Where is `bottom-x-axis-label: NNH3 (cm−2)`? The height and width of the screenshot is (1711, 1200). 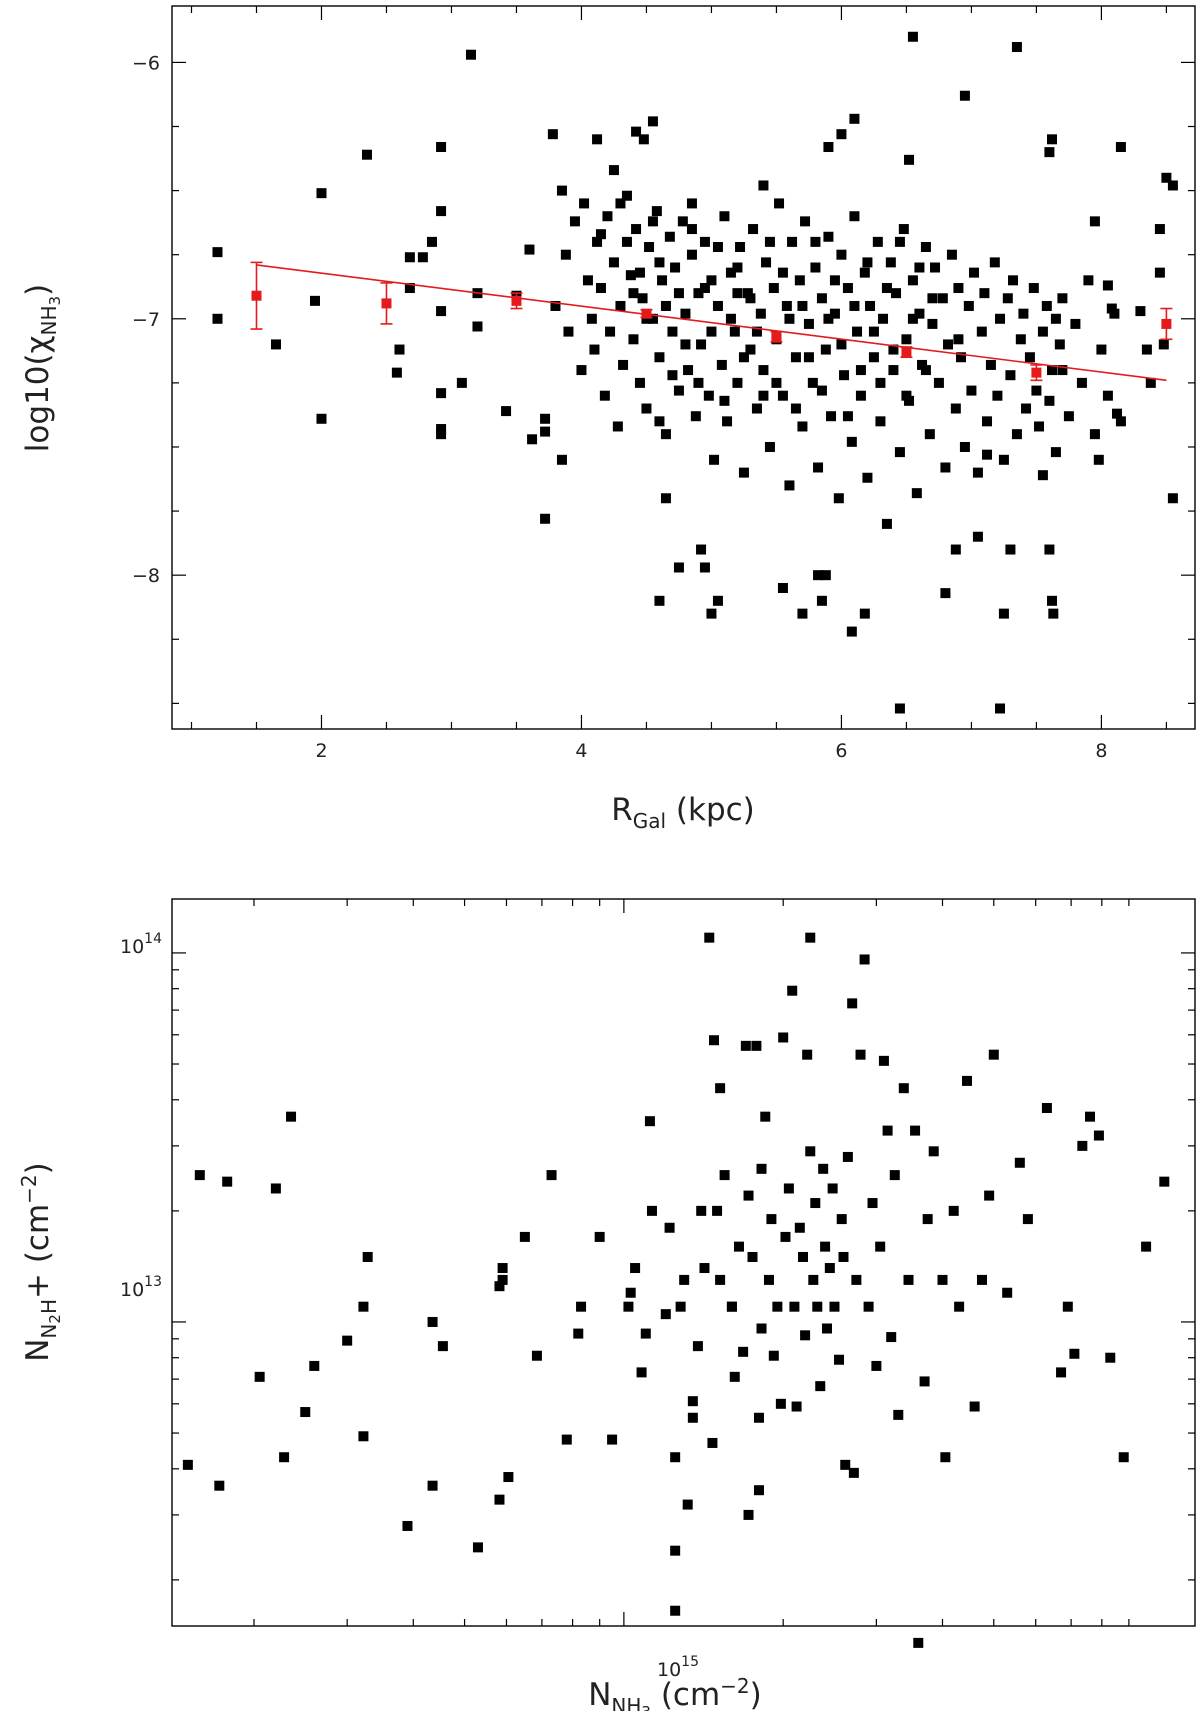
bottom-x-axis-label: NNH3 (cm−2) is located at coordinates (675, 1692).